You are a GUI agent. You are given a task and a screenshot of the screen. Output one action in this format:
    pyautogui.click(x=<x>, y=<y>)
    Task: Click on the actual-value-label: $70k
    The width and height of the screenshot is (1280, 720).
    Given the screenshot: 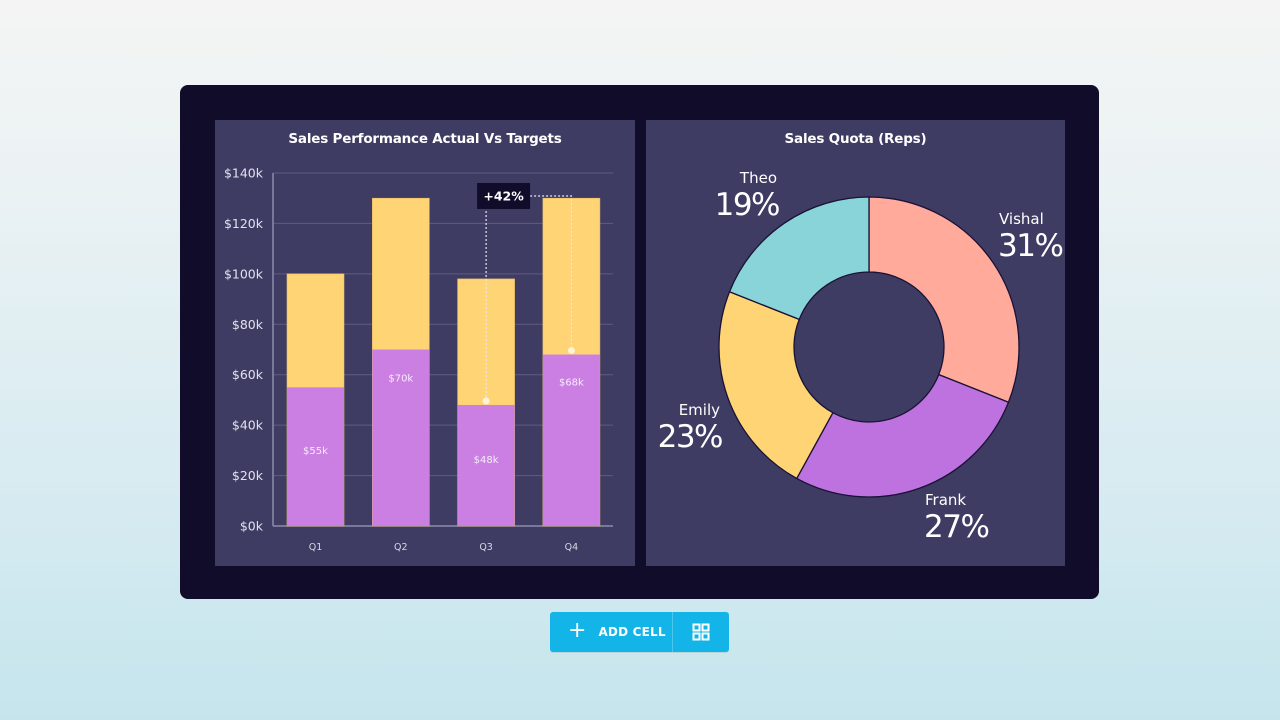 What is the action you would take?
    pyautogui.click(x=400, y=378)
    